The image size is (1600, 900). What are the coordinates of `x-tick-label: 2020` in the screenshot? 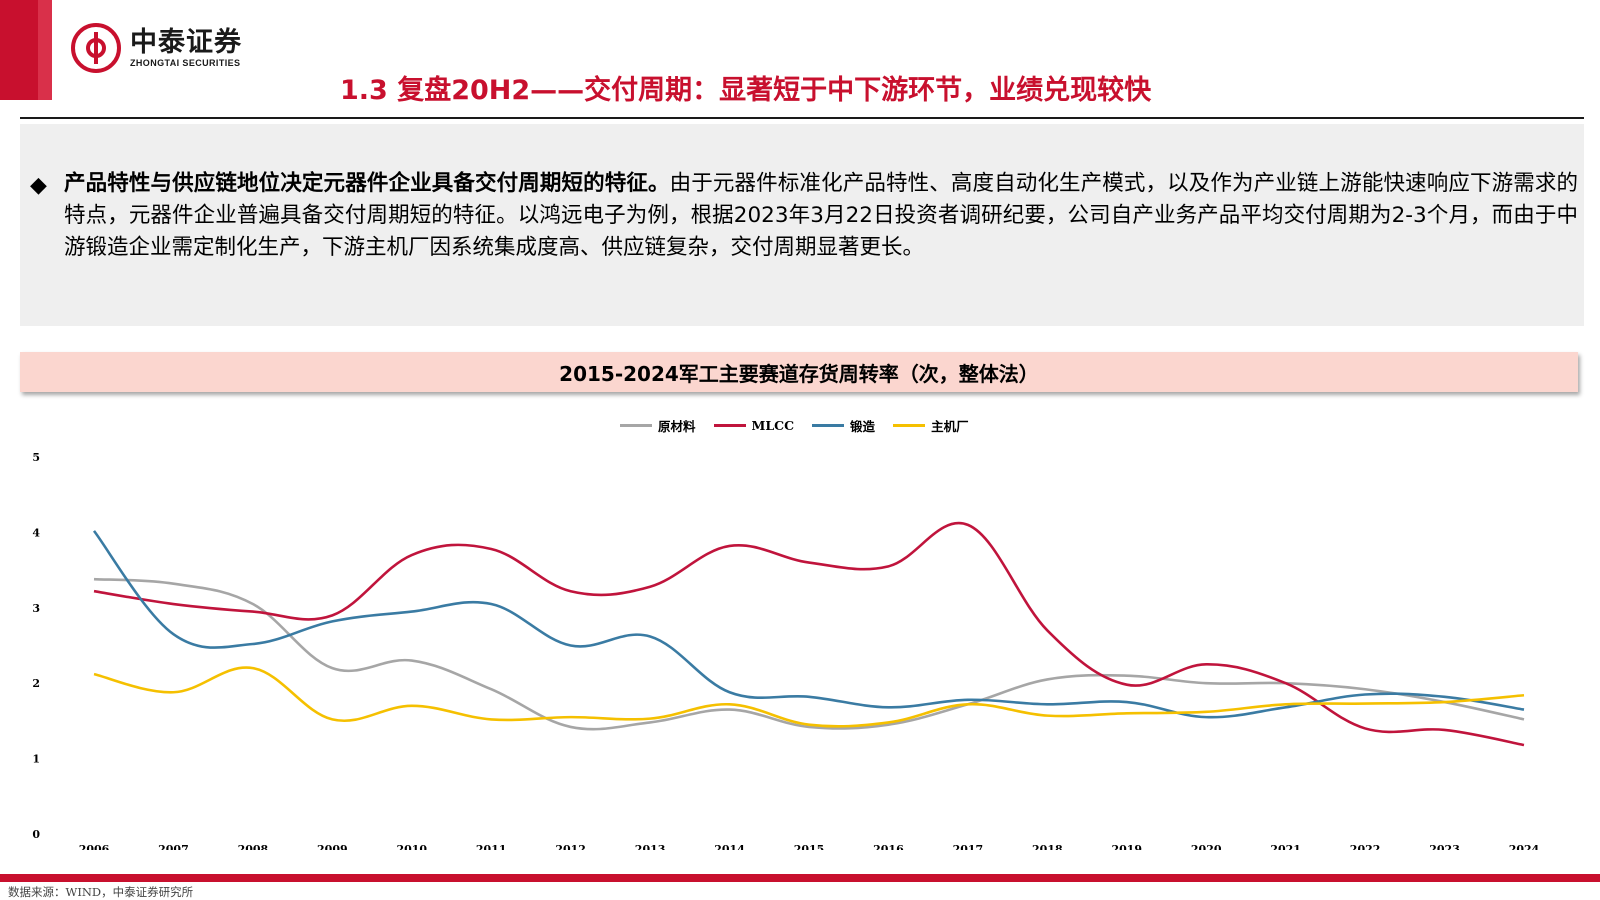 It's located at (1206, 846).